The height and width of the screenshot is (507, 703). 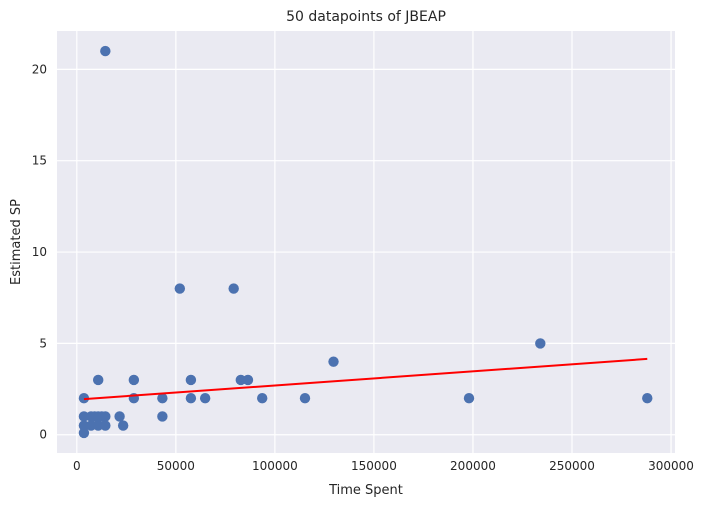 What do you see at coordinates (365, 490) in the screenshot?
I see `x-axis-label: Time Spent` at bounding box center [365, 490].